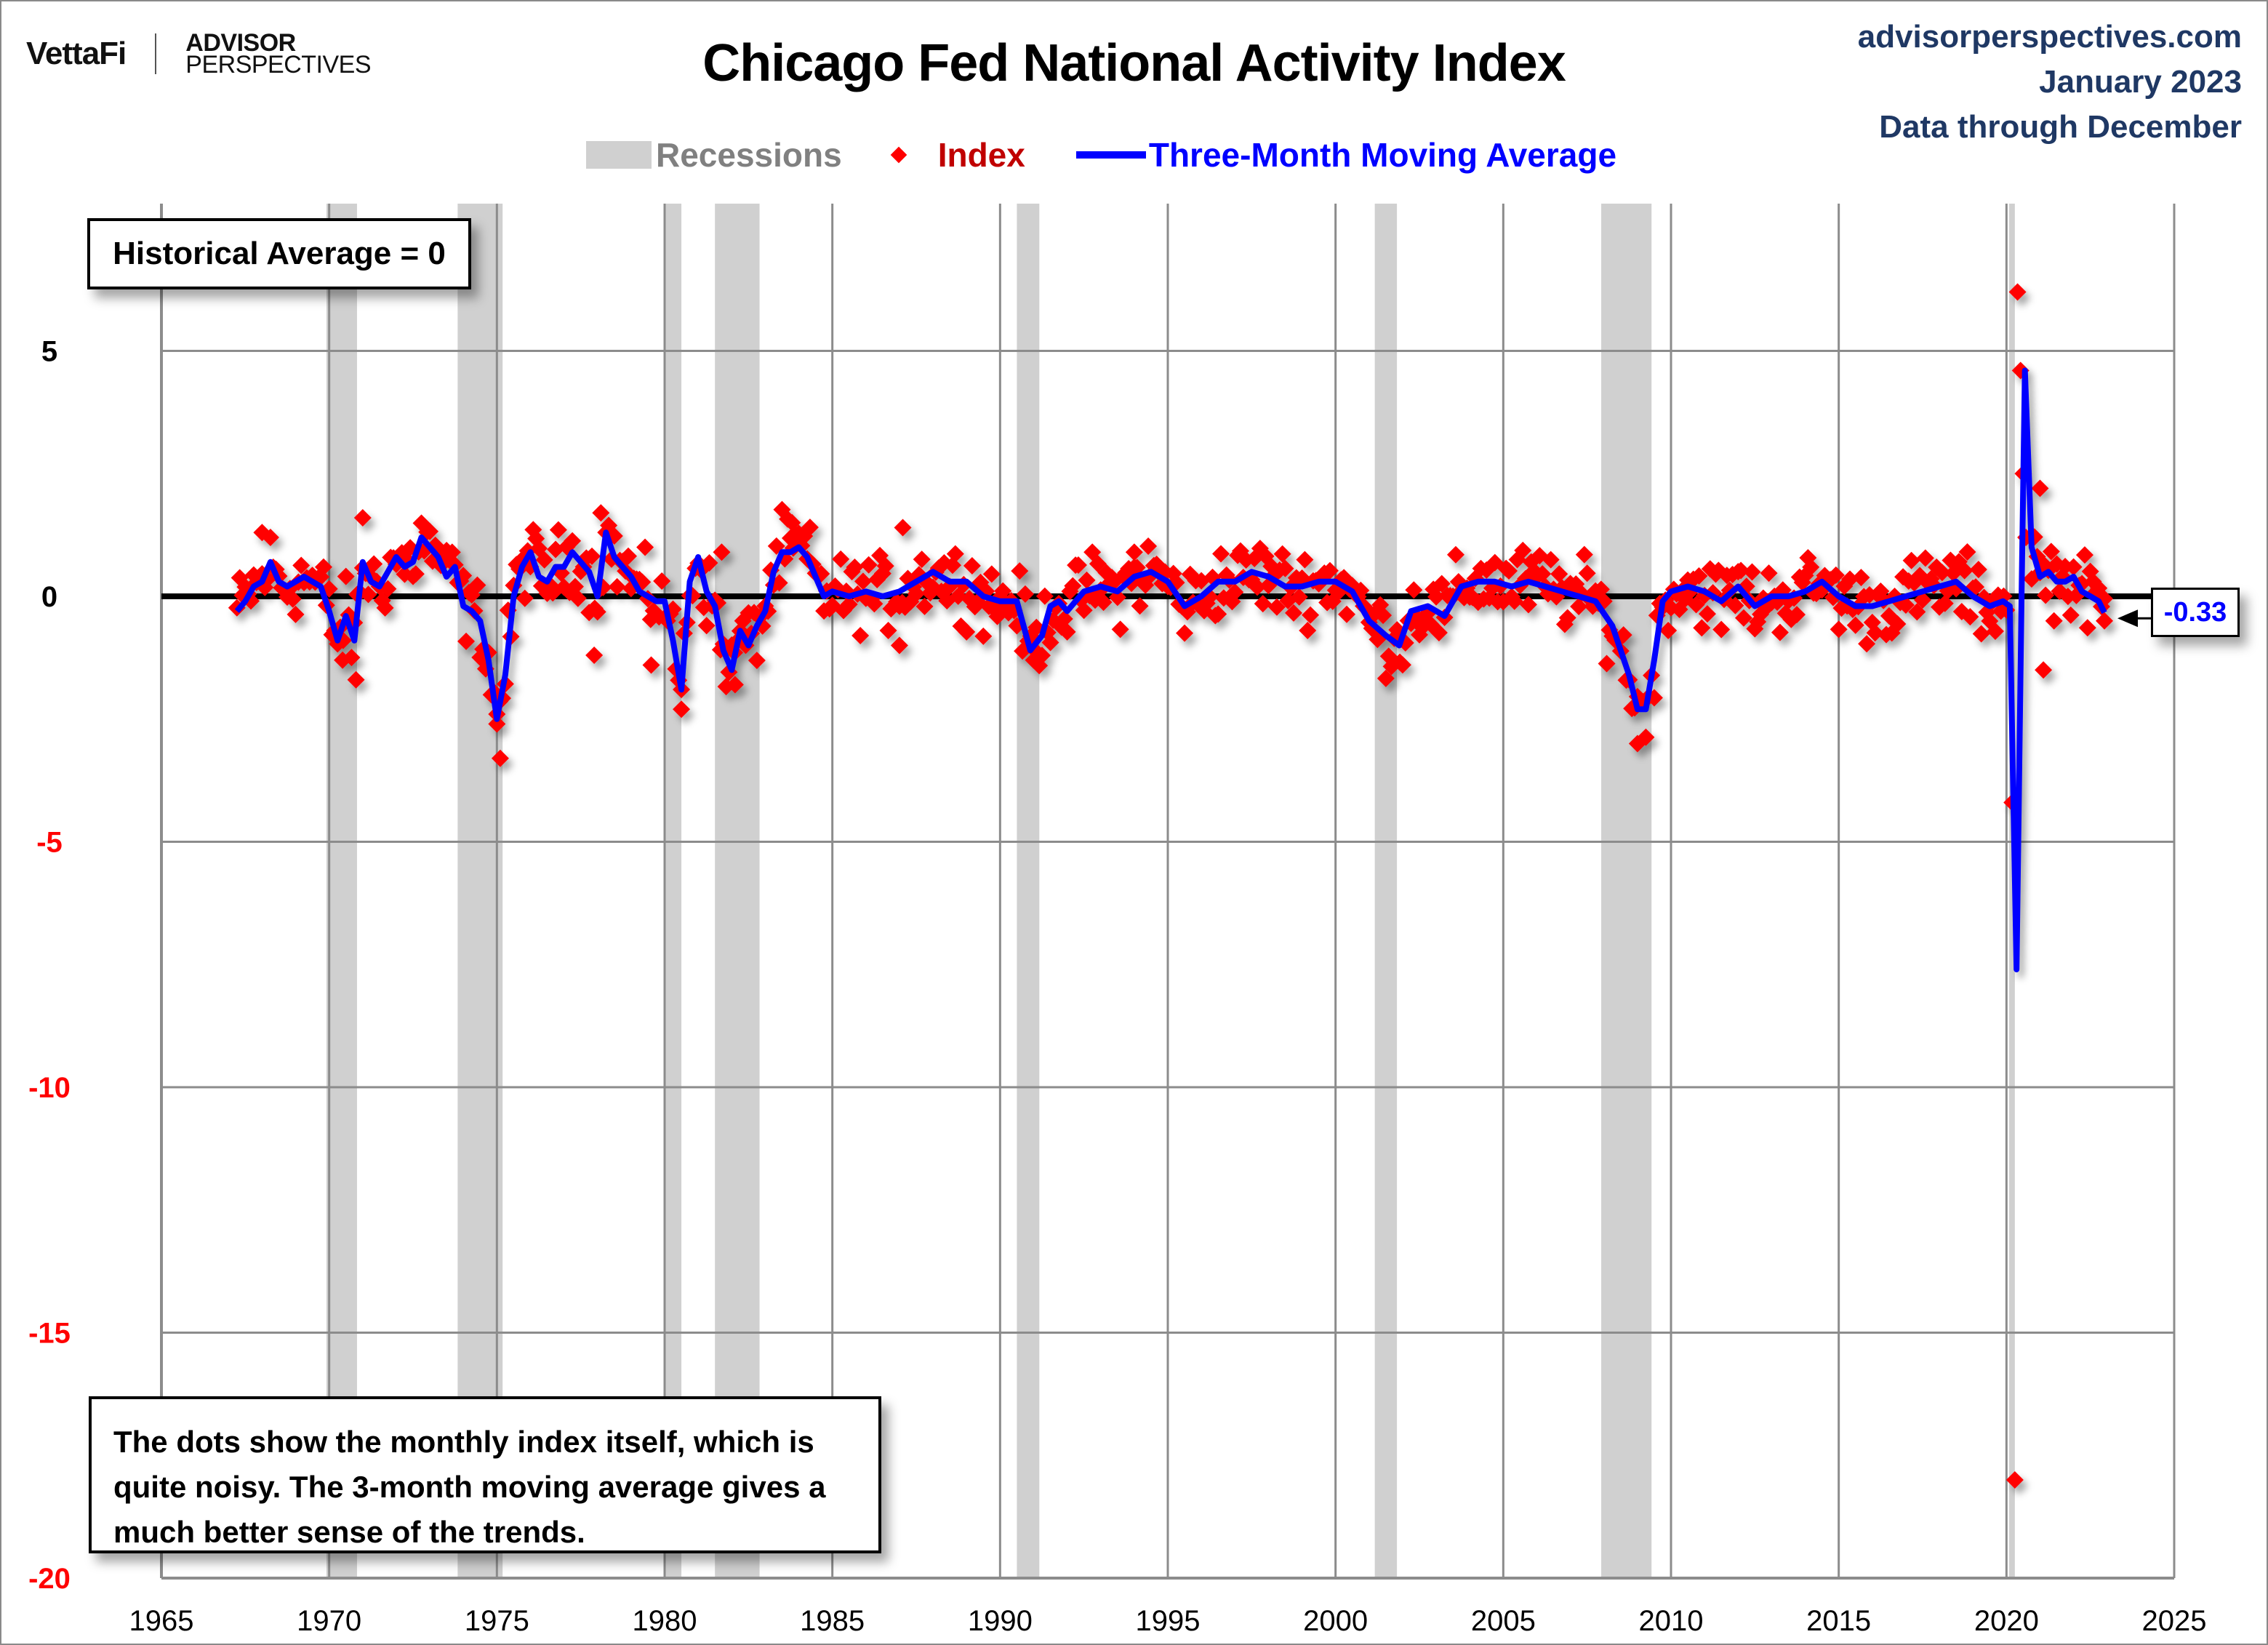 This screenshot has width=2268, height=1645. Describe the element at coordinates (2140, 82) in the screenshot. I see `publication-date: January 2023` at that location.